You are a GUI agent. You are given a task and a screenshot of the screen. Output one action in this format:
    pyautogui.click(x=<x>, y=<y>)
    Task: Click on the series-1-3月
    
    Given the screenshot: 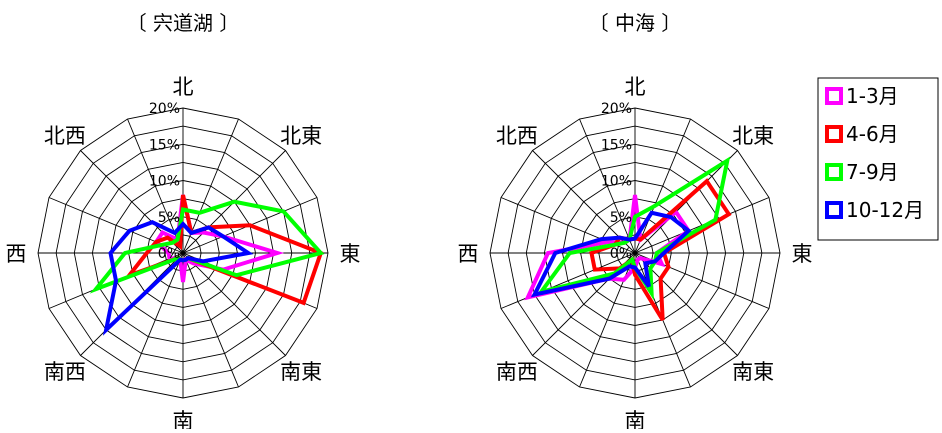 What is the action you would take?
    pyautogui.click(x=219, y=238)
    